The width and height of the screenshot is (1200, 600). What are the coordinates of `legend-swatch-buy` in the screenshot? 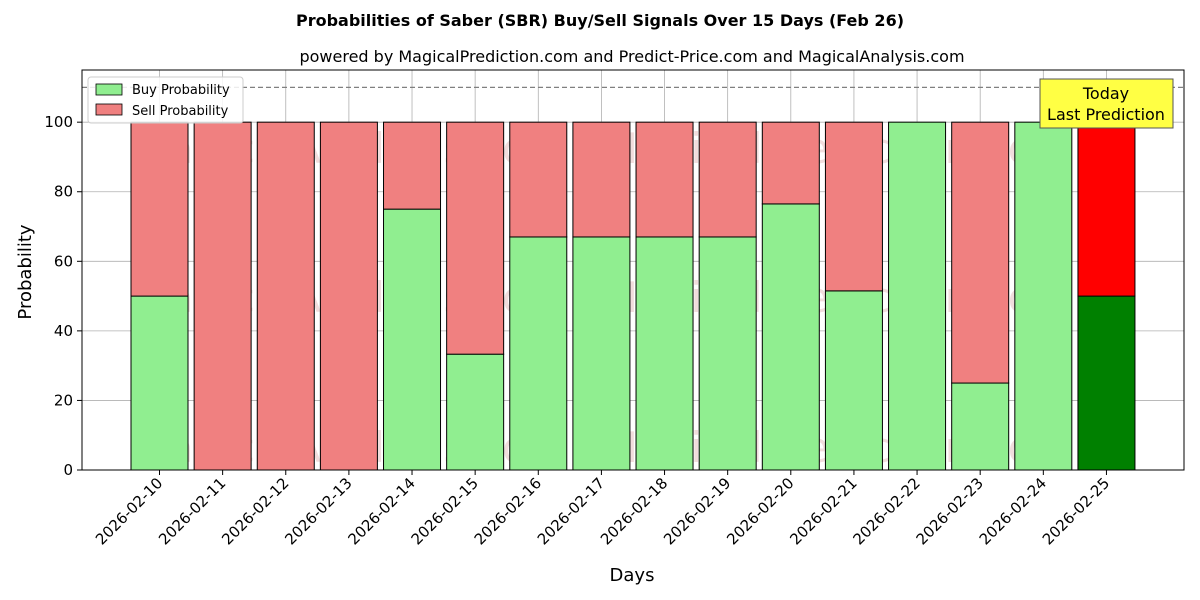 It's located at (109, 89).